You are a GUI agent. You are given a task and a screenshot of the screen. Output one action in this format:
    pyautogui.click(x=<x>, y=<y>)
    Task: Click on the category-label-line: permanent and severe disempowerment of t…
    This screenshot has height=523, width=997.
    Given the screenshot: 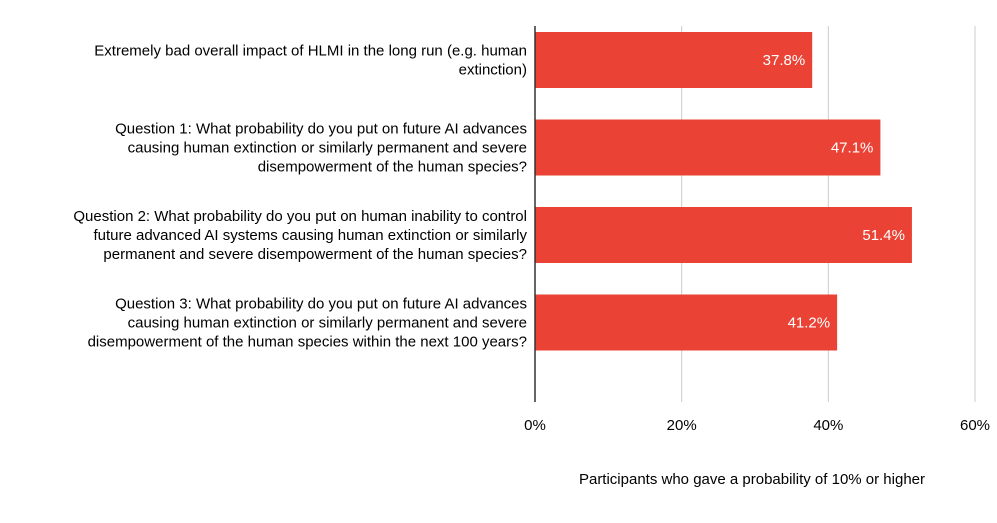 What is the action you would take?
    pyautogui.click(x=315, y=254)
    